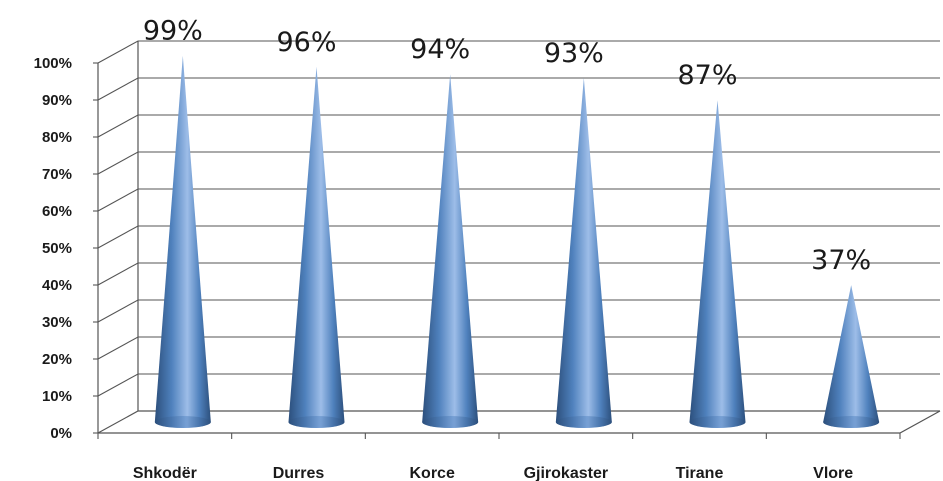  What do you see at coordinates (306, 42) in the screenshot?
I see `data-label: 96%` at bounding box center [306, 42].